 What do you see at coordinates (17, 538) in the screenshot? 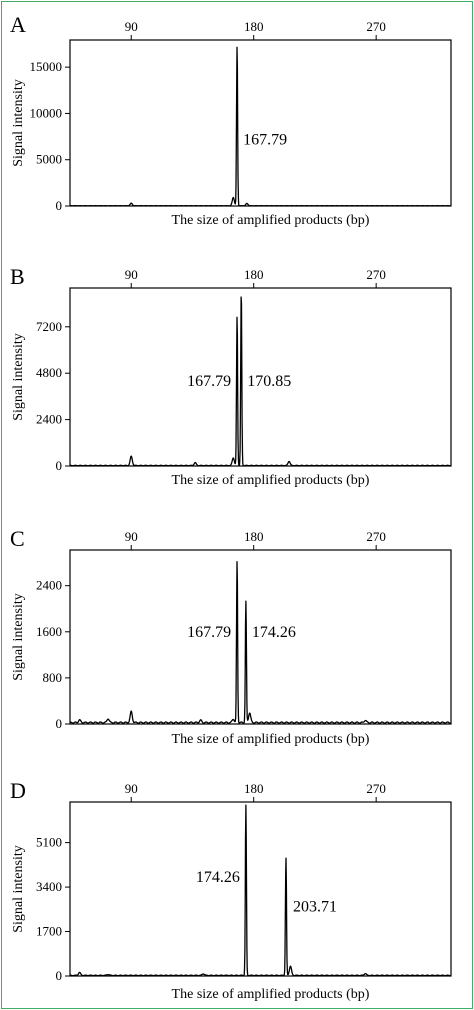
I see `panel-letter: C` at bounding box center [17, 538].